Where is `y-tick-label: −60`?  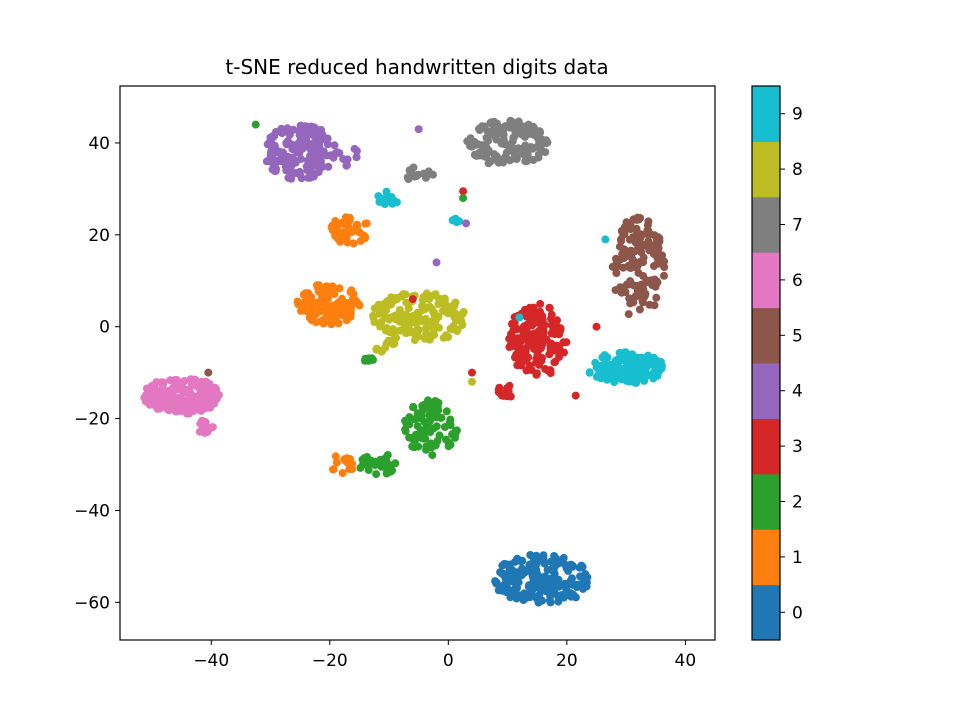
y-tick-label: −60 is located at coordinates (92, 603).